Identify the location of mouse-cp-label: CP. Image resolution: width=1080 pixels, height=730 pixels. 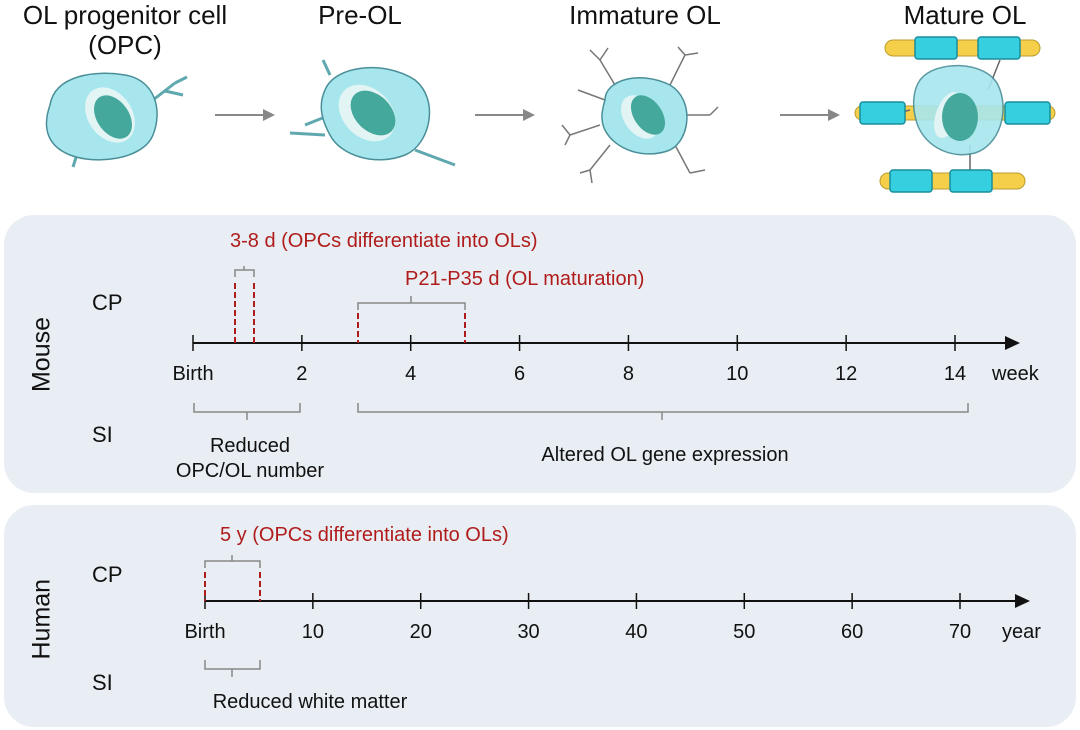
(107, 302).